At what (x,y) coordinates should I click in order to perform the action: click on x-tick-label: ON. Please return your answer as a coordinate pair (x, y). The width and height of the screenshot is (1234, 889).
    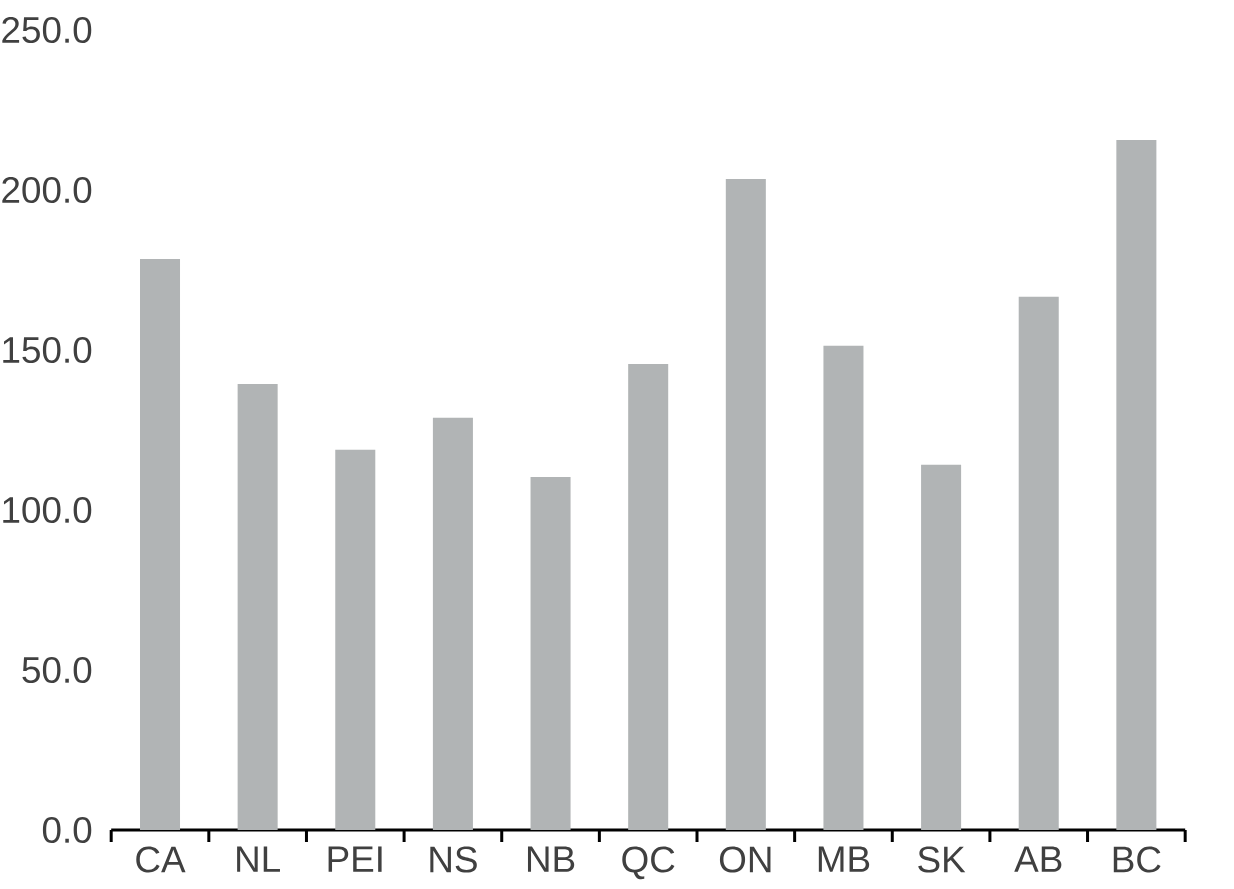
    Looking at the image, I should click on (745, 859).